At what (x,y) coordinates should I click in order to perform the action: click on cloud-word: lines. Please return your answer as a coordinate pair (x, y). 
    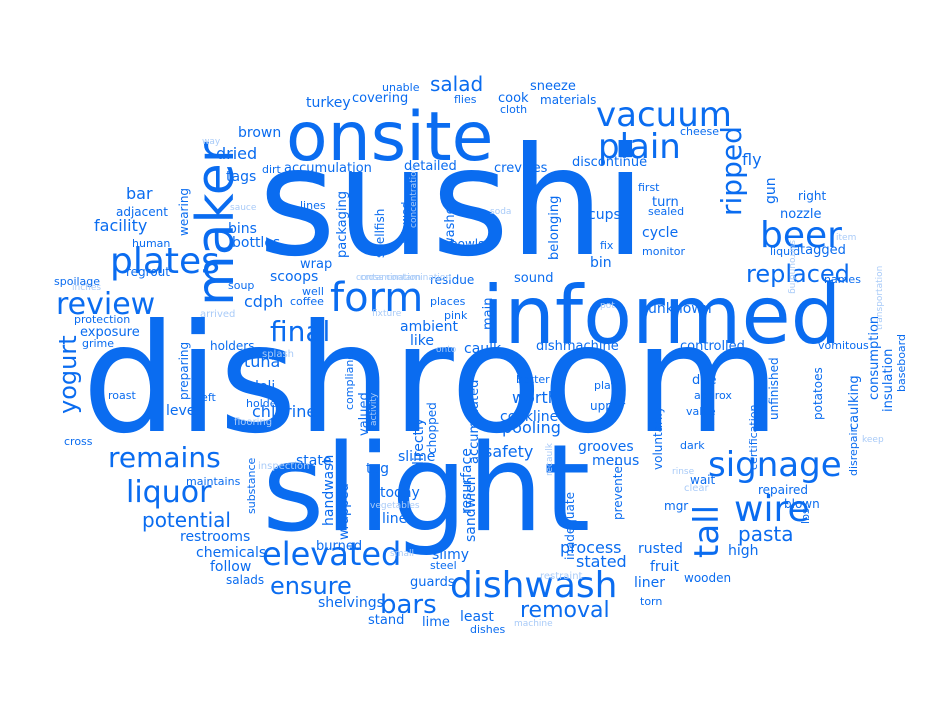
    Looking at the image, I should click on (313, 205).